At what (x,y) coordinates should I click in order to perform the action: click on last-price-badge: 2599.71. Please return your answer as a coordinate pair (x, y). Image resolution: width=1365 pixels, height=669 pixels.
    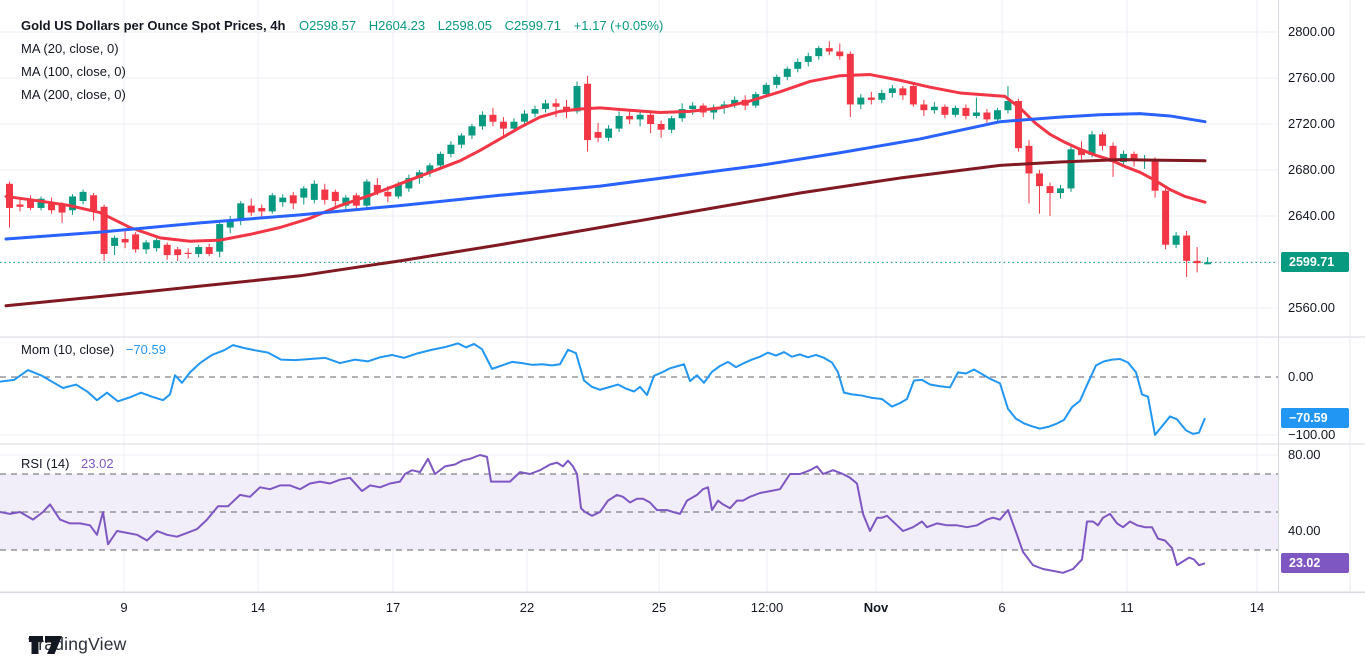
    Looking at the image, I should click on (1315, 262).